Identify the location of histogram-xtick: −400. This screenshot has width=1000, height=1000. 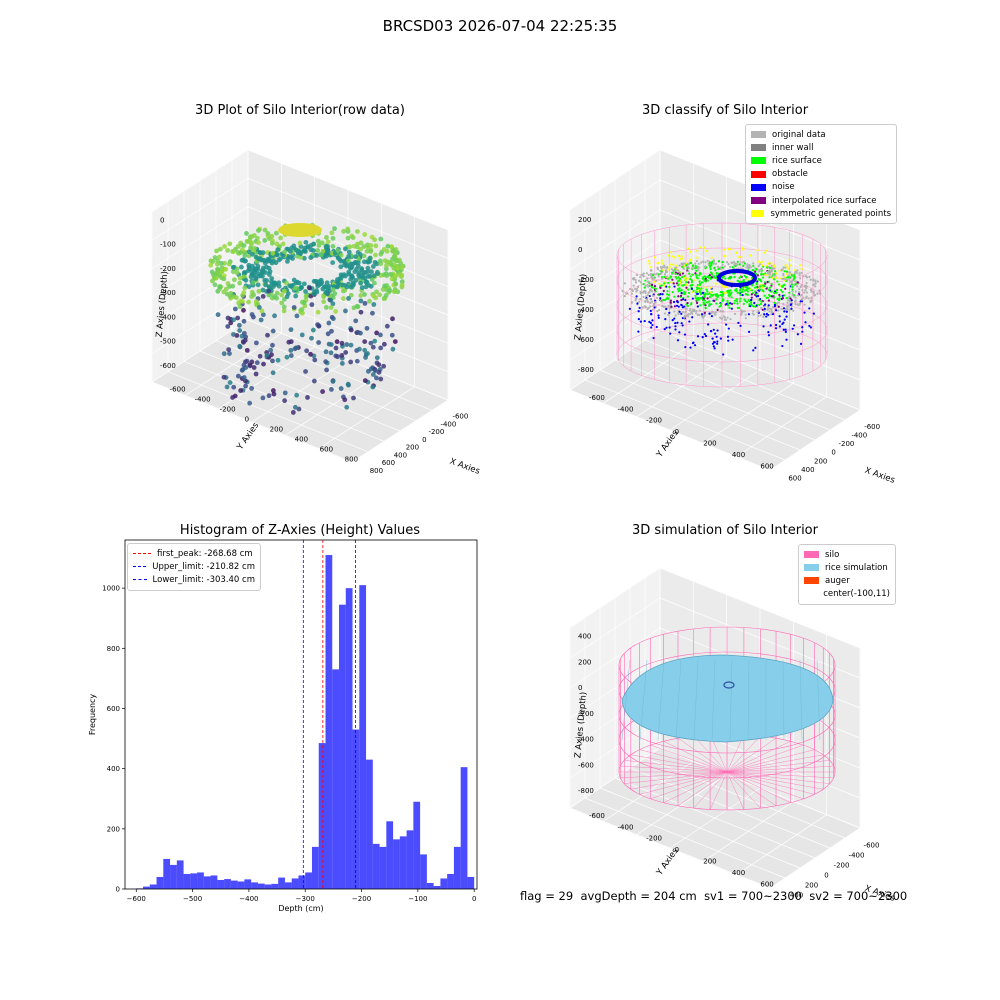
(248, 899).